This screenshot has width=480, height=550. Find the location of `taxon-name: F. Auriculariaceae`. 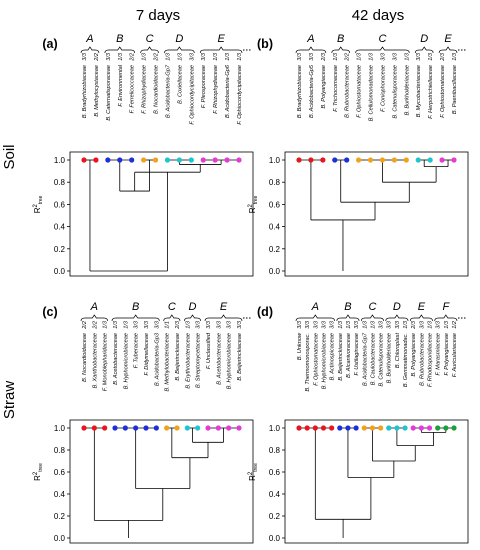

taxon-name: F. Auriculariaceae is located at coordinates (455, 355).